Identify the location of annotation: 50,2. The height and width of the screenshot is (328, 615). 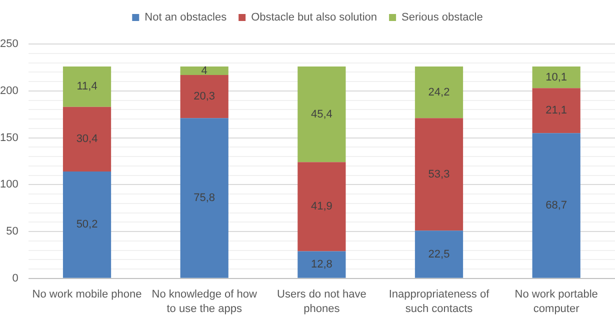
(87, 224).